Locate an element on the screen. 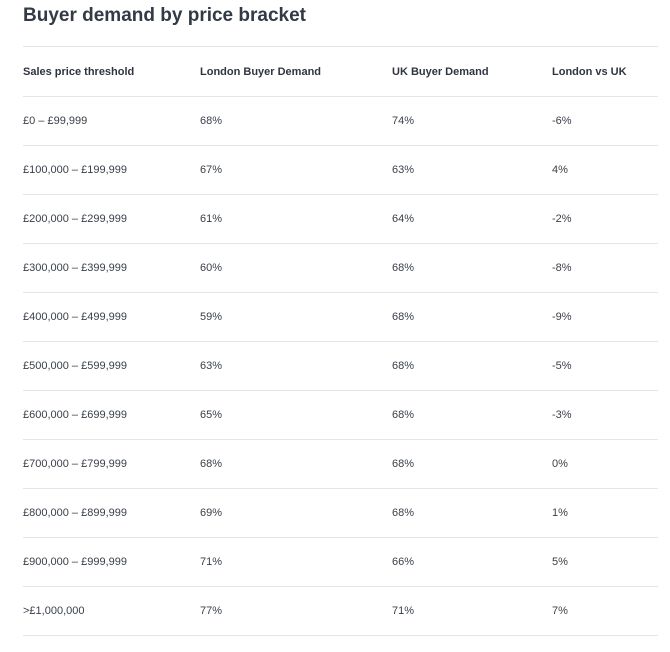 The height and width of the screenshot is (652, 670). cell-uk-demand: 63% is located at coordinates (472, 170).